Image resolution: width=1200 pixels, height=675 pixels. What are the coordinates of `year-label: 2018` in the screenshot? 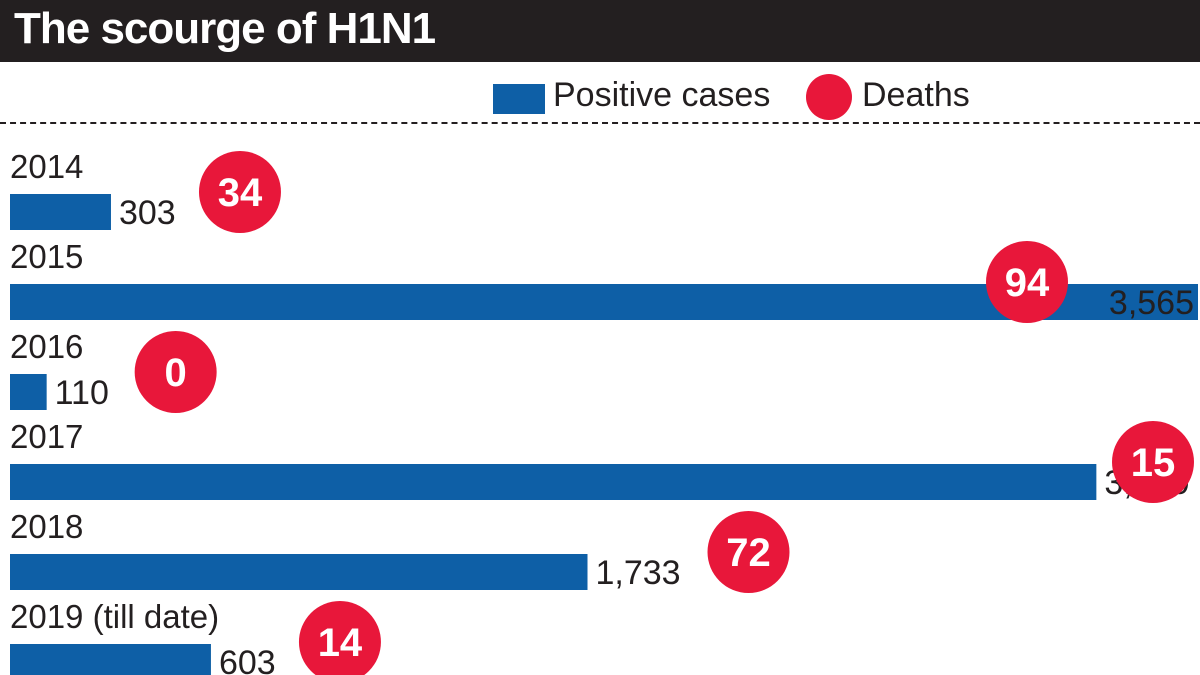 It's located at (46, 526).